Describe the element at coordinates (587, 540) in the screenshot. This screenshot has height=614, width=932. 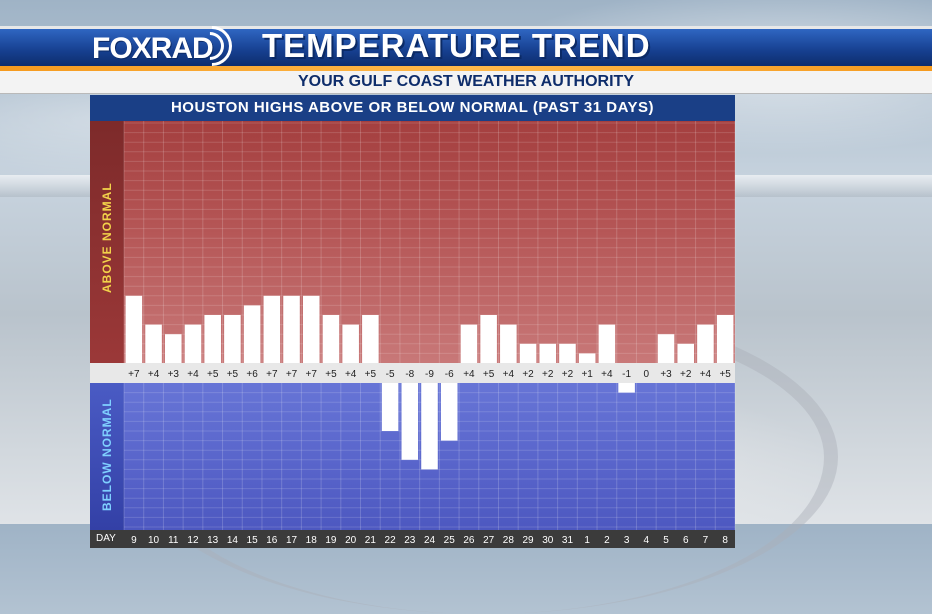
I see `day-tick-label: 1` at that location.